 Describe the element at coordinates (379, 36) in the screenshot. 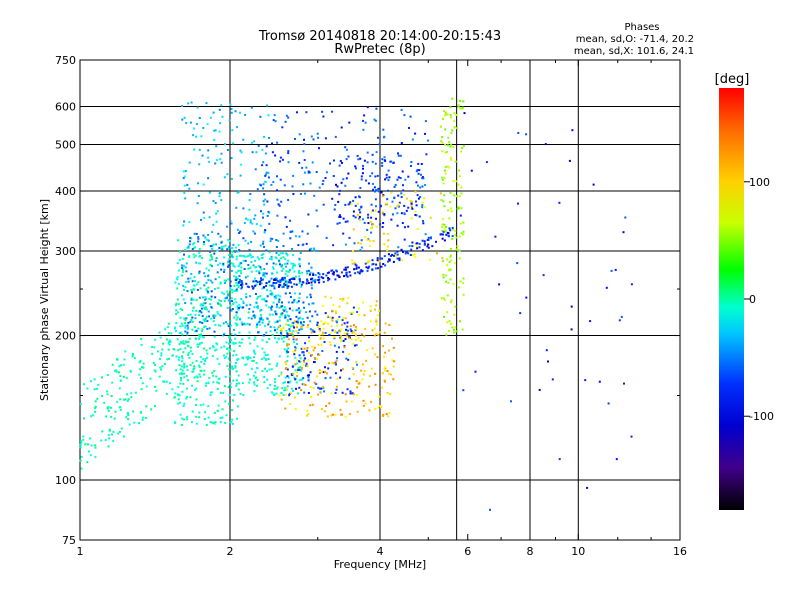

I see `chart-title: Tromsø 20140818 20:14:00-20:15:43` at that location.